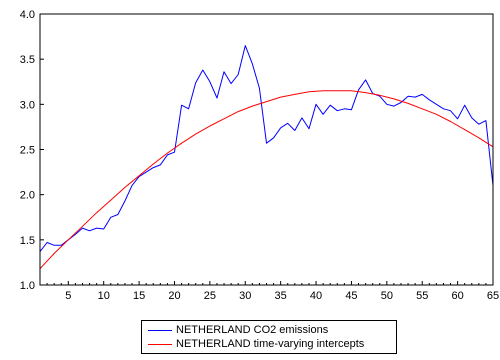 Image resolution: width=500 pixels, height=360 pixels. What do you see at coordinates (27, 286) in the screenshot?
I see `y-tick-label: 1.0` at bounding box center [27, 286].